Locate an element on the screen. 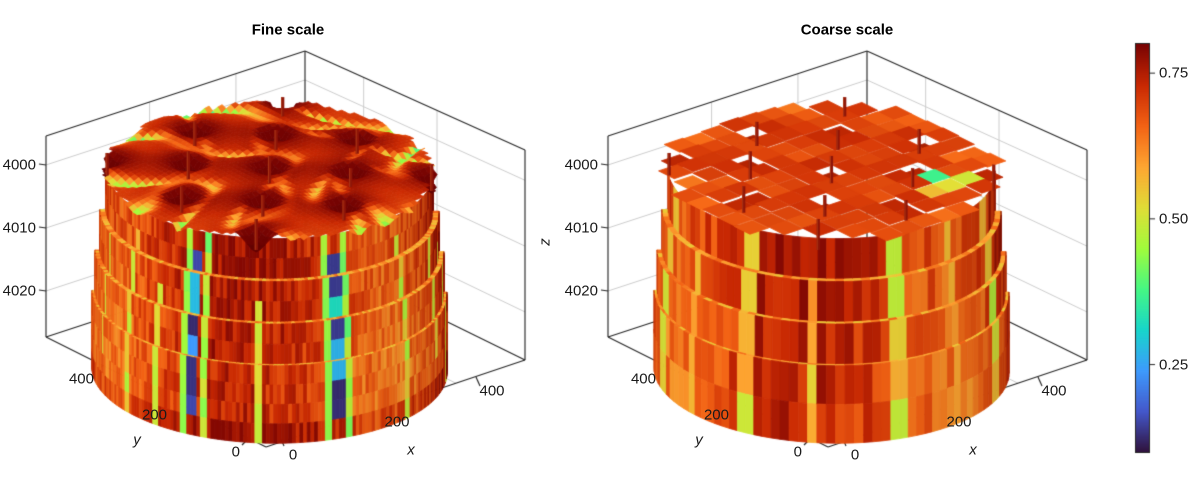 This screenshot has height=500, width=1200. plot-title-coarse: Coarse scale is located at coordinates (847, 30).